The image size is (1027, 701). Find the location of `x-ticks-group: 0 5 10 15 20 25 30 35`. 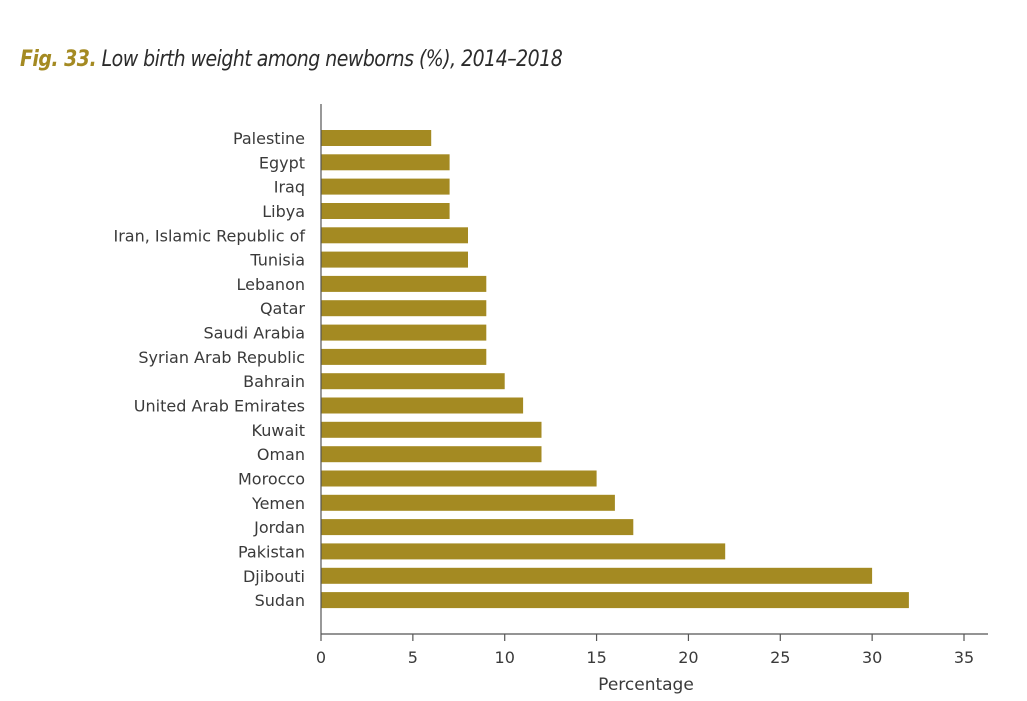

x-ticks-group: 0 5 10 15 20 25 30 35 is located at coordinates (645, 650).